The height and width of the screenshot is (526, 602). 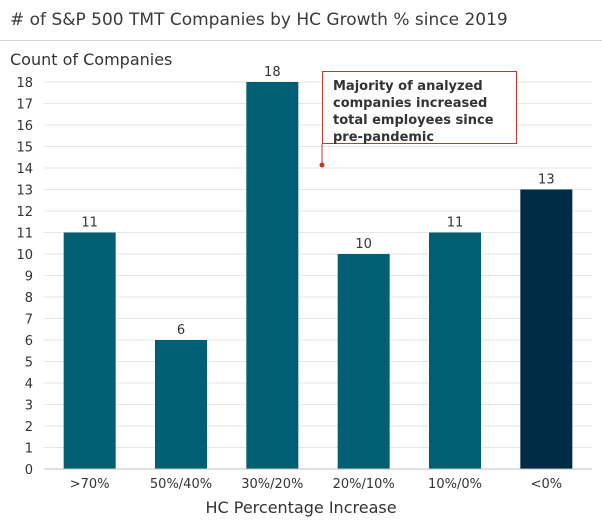 What do you see at coordinates (301, 507) in the screenshot?
I see `x-axis-label: HC Percentage Increase` at bounding box center [301, 507].